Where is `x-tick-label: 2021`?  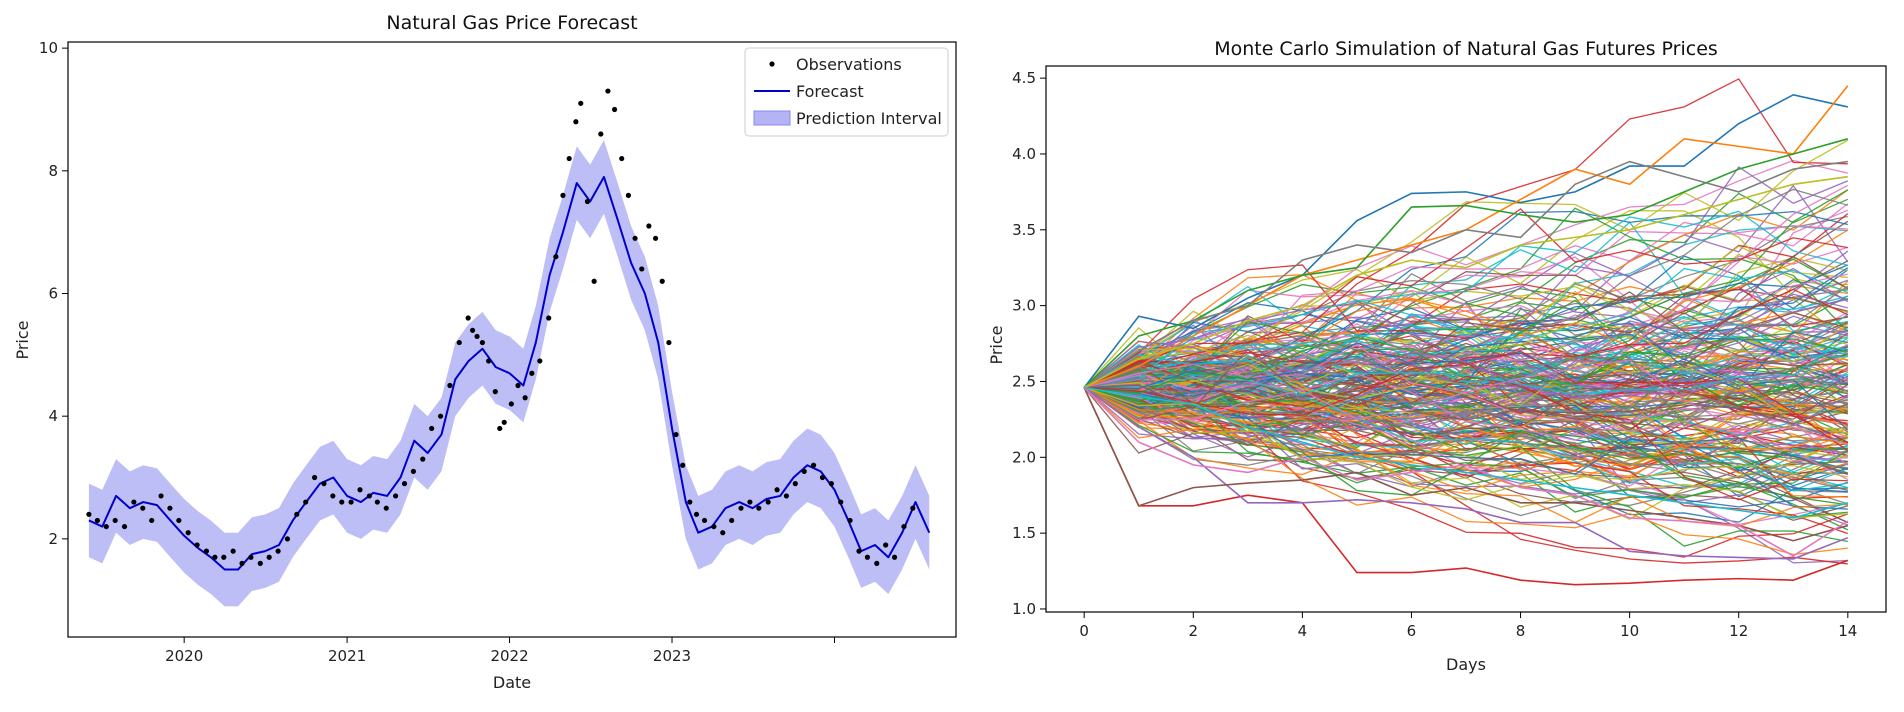 x-tick-label: 2021 is located at coordinates (347, 656).